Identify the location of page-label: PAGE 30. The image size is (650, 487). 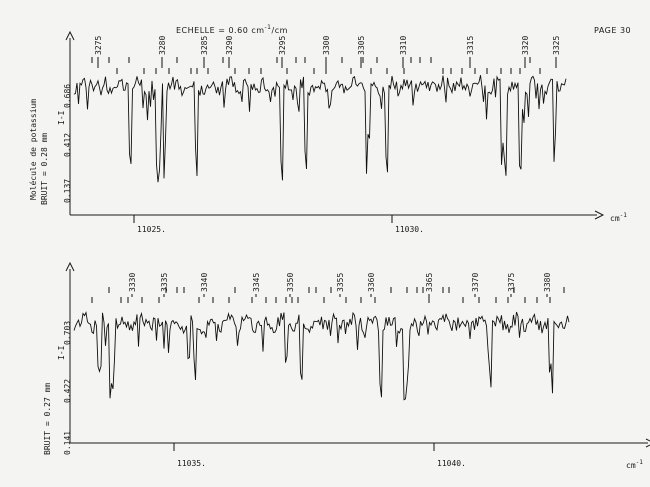
(612, 30).